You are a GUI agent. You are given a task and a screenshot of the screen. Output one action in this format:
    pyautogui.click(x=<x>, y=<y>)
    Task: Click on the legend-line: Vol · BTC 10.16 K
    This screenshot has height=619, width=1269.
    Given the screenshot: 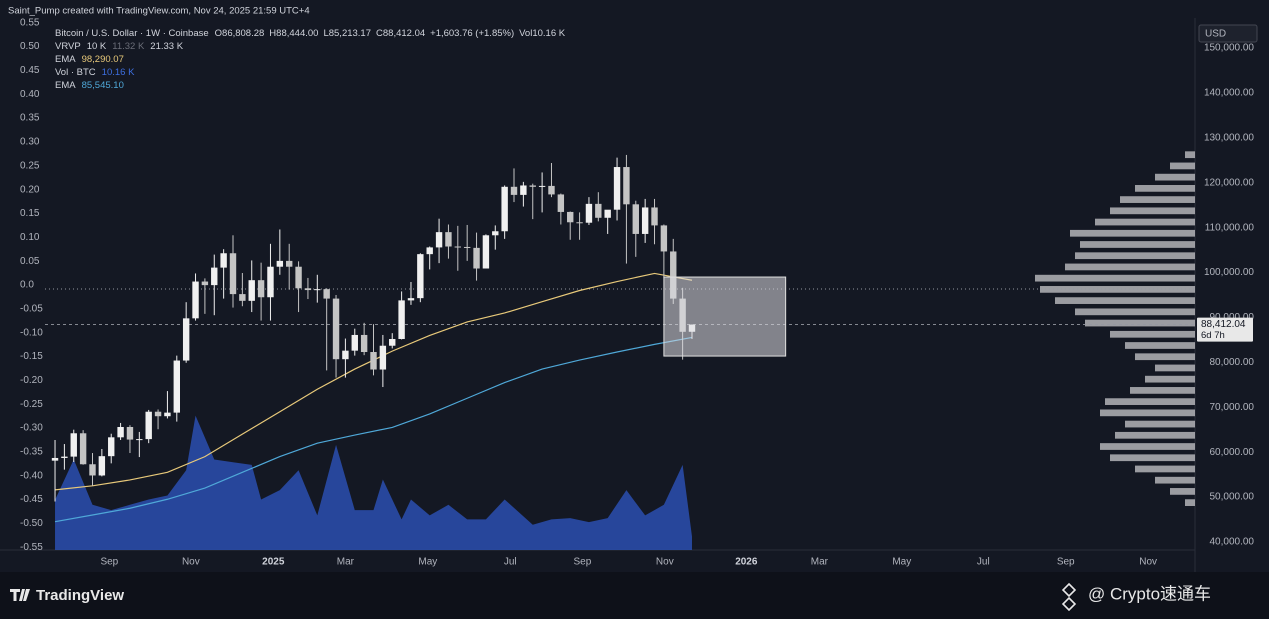 What is the action you would take?
    pyautogui.click(x=95, y=72)
    